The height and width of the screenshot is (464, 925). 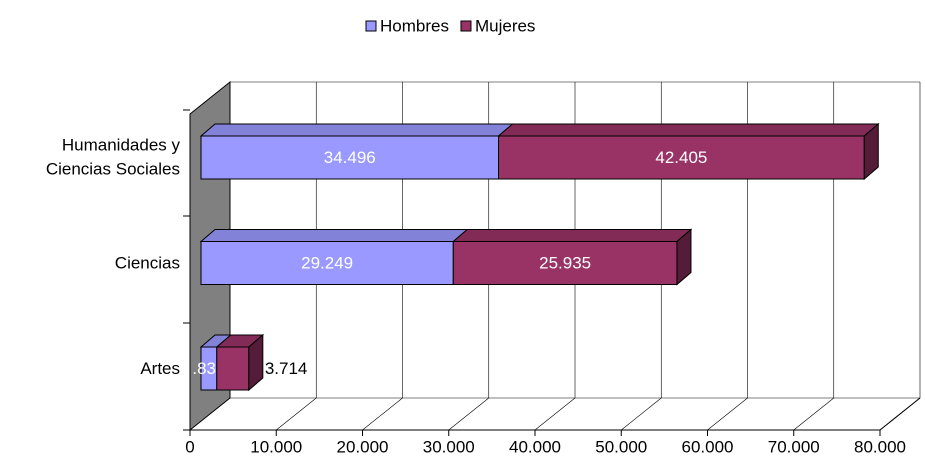 I want to click on value-label: 42.405, so click(x=681, y=157).